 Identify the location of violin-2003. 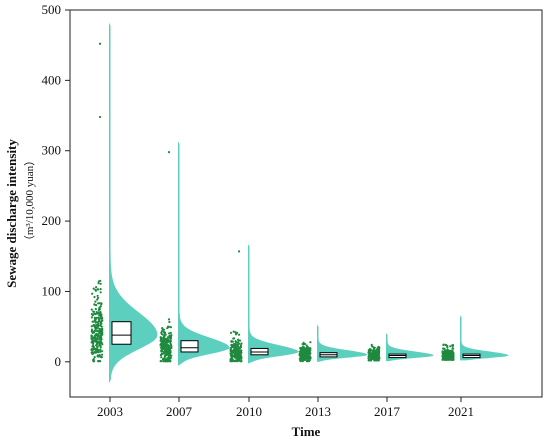
(133, 202).